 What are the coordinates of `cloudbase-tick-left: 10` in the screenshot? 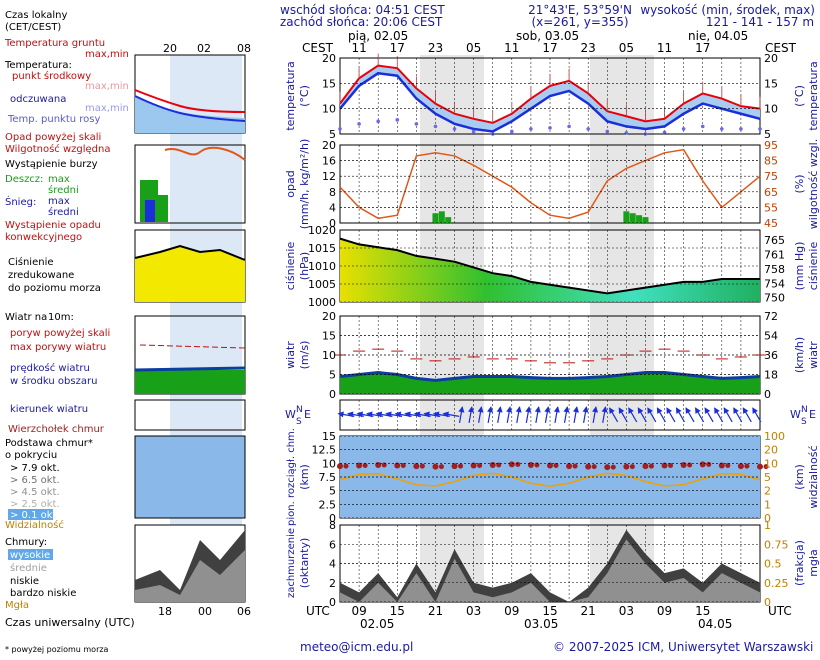 It's located at (329, 463).